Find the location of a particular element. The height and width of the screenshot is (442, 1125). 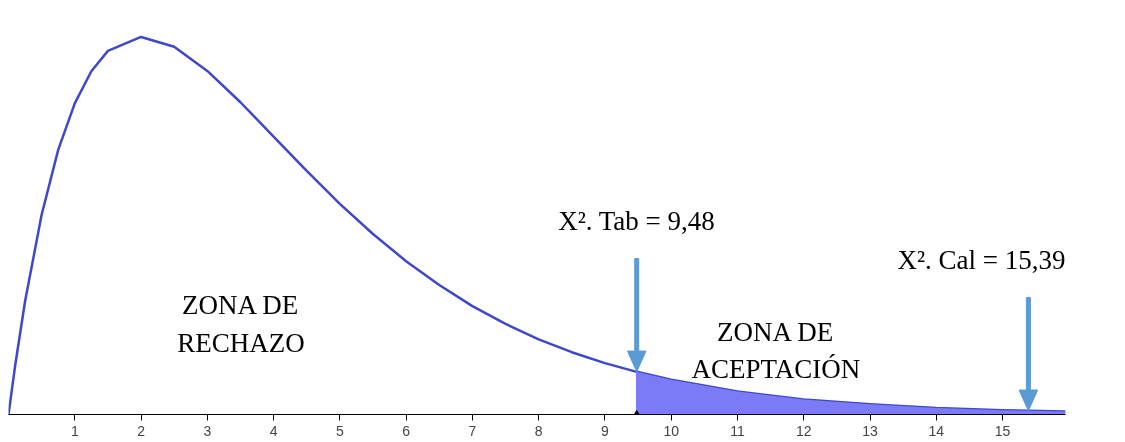

x-tick-label: 4 is located at coordinates (273, 430).